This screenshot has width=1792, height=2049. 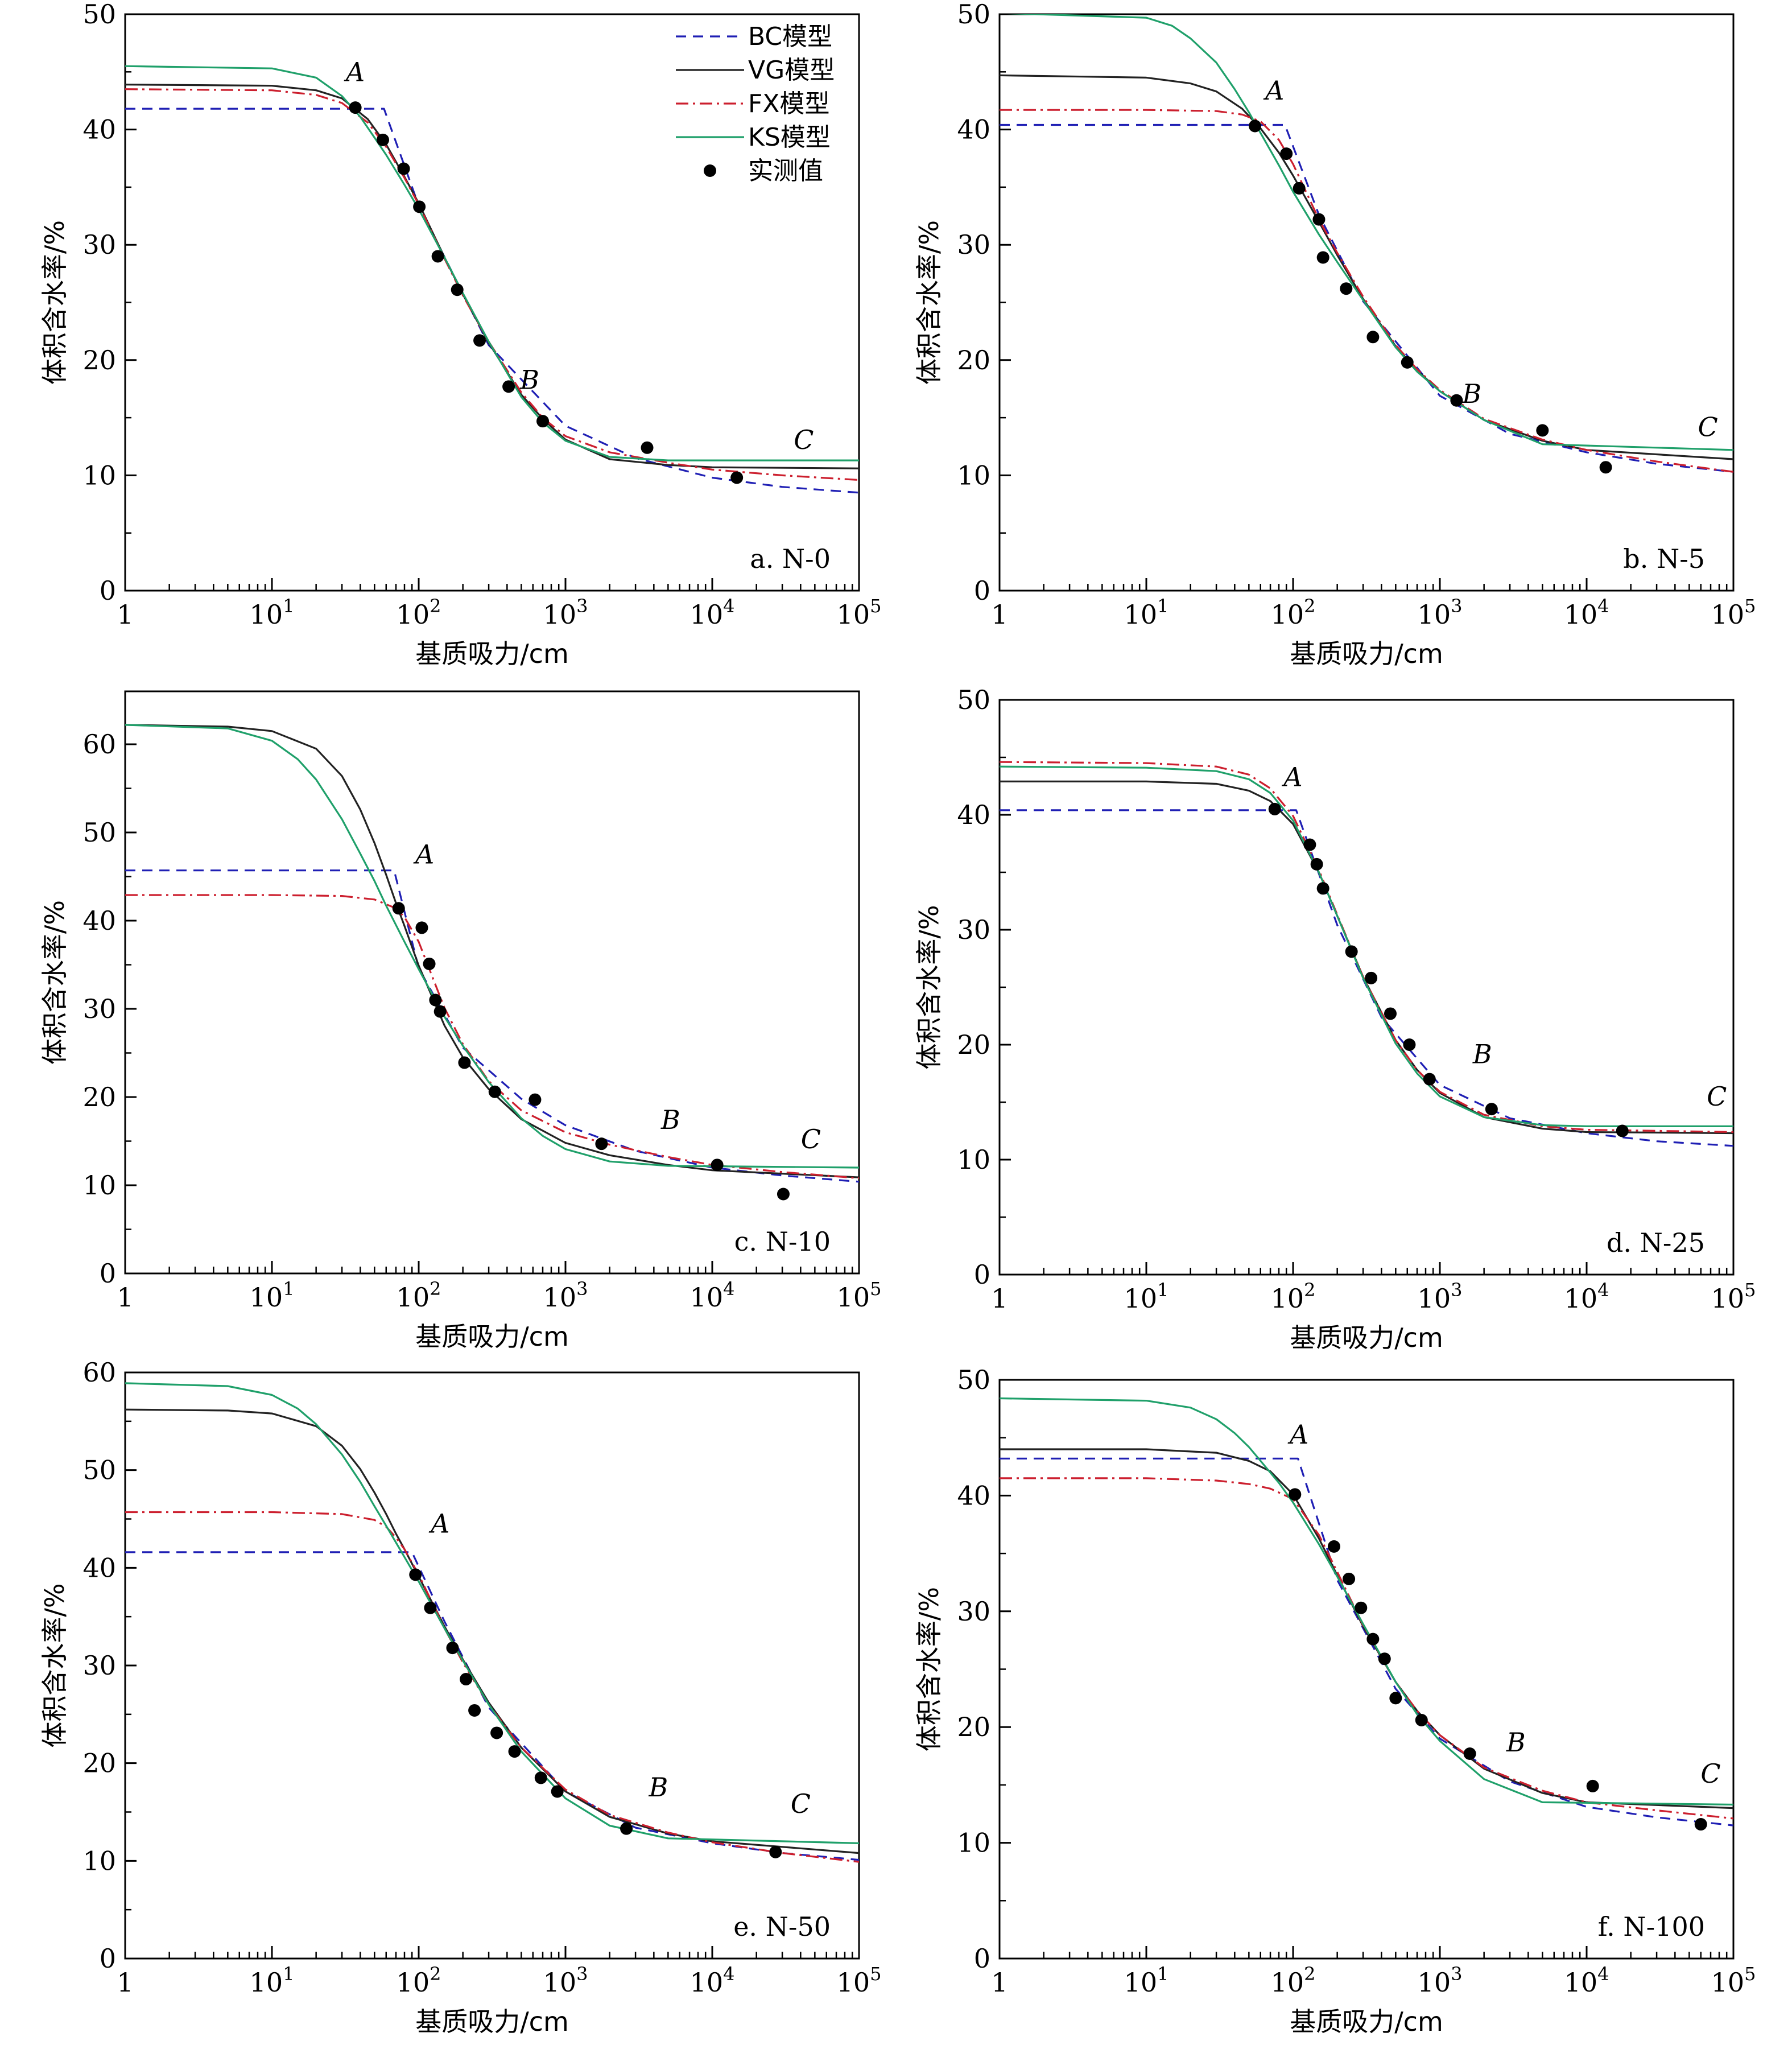 What do you see at coordinates (710, 170) in the screenshot?
I see `legend-marker` at bounding box center [710, 170].